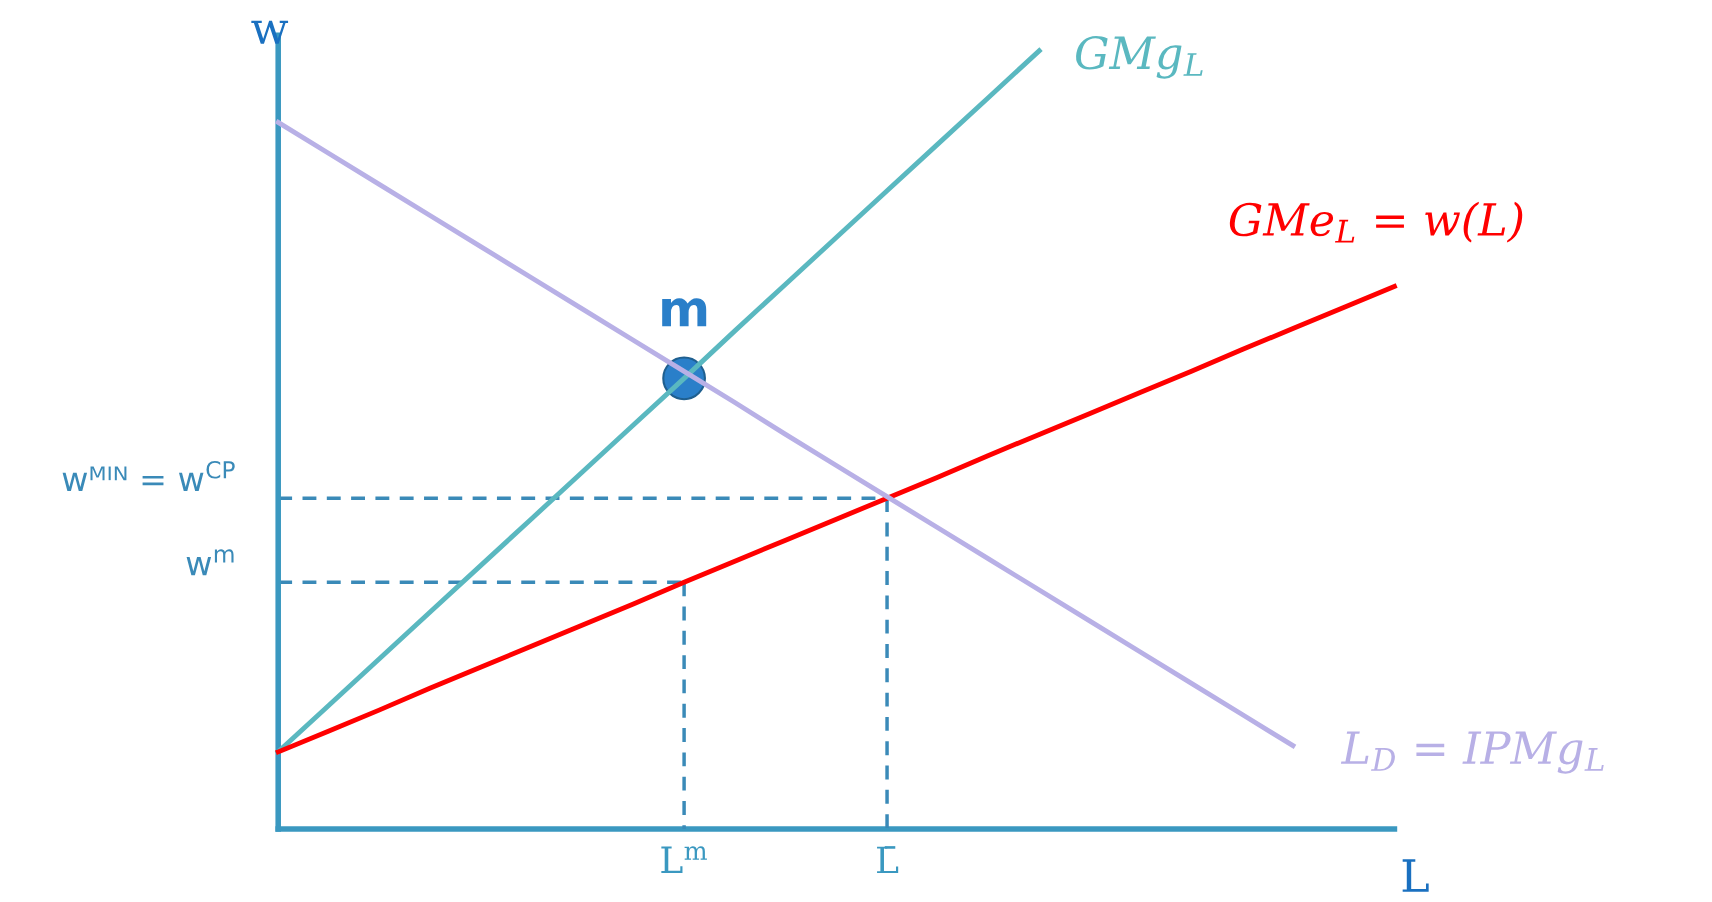 This screenshot has width=1712, height=902. What do you see at coordinates (1472, 752) in the screenshot?
I see `series-label: L$_{D}$ = IPMg$_{L}$` at bounding box center [1472, 752].